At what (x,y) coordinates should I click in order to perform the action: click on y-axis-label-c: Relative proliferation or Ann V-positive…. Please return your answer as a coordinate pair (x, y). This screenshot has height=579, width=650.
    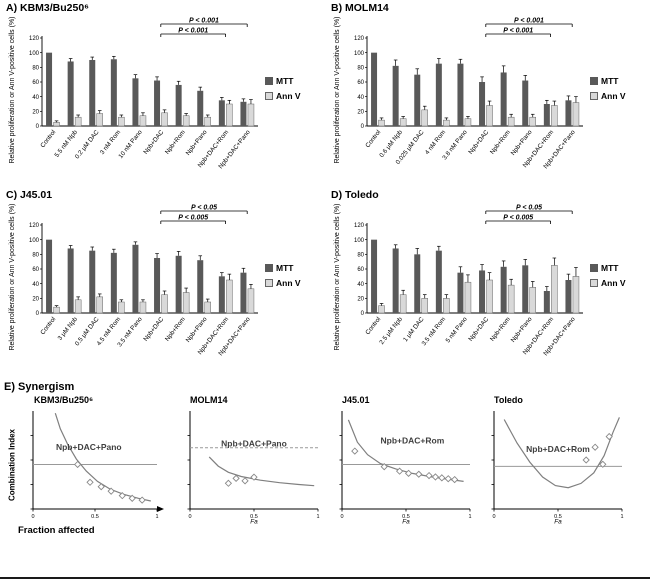
    Looking at the image, I should click on (13, 287).